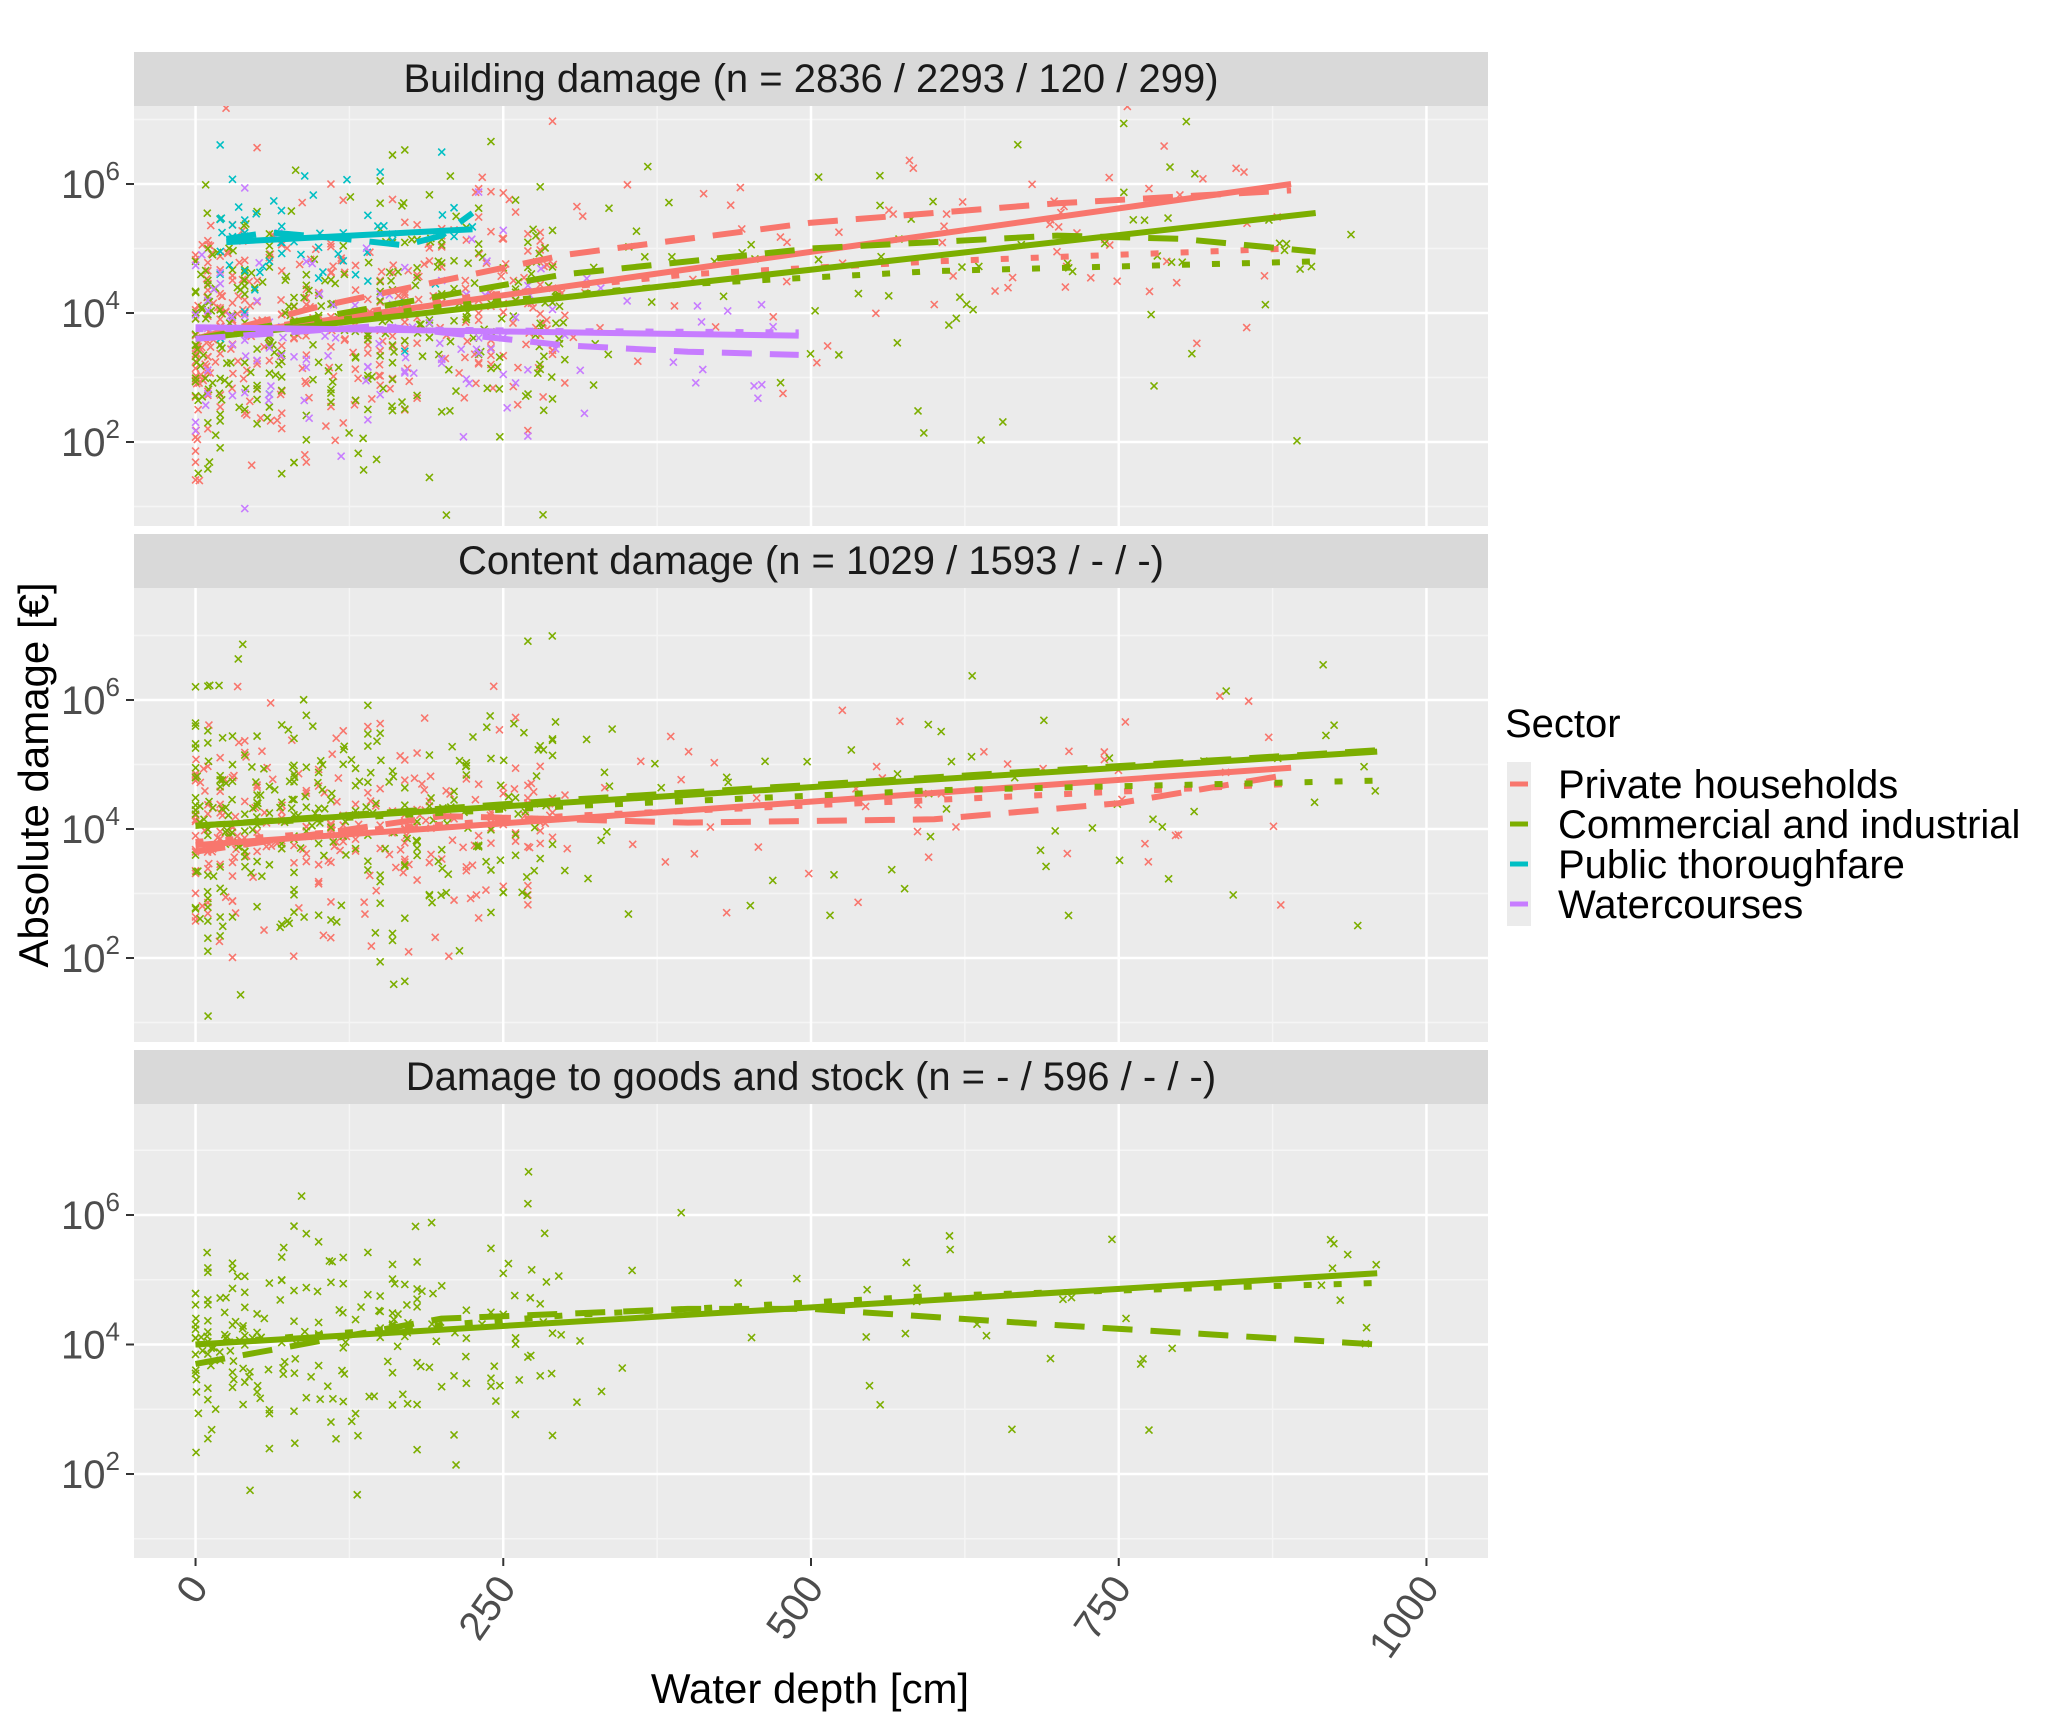 The width and height of the screenshot is (2067, 1726). I want to click on y-tick-label: 106, so click(90, 181).